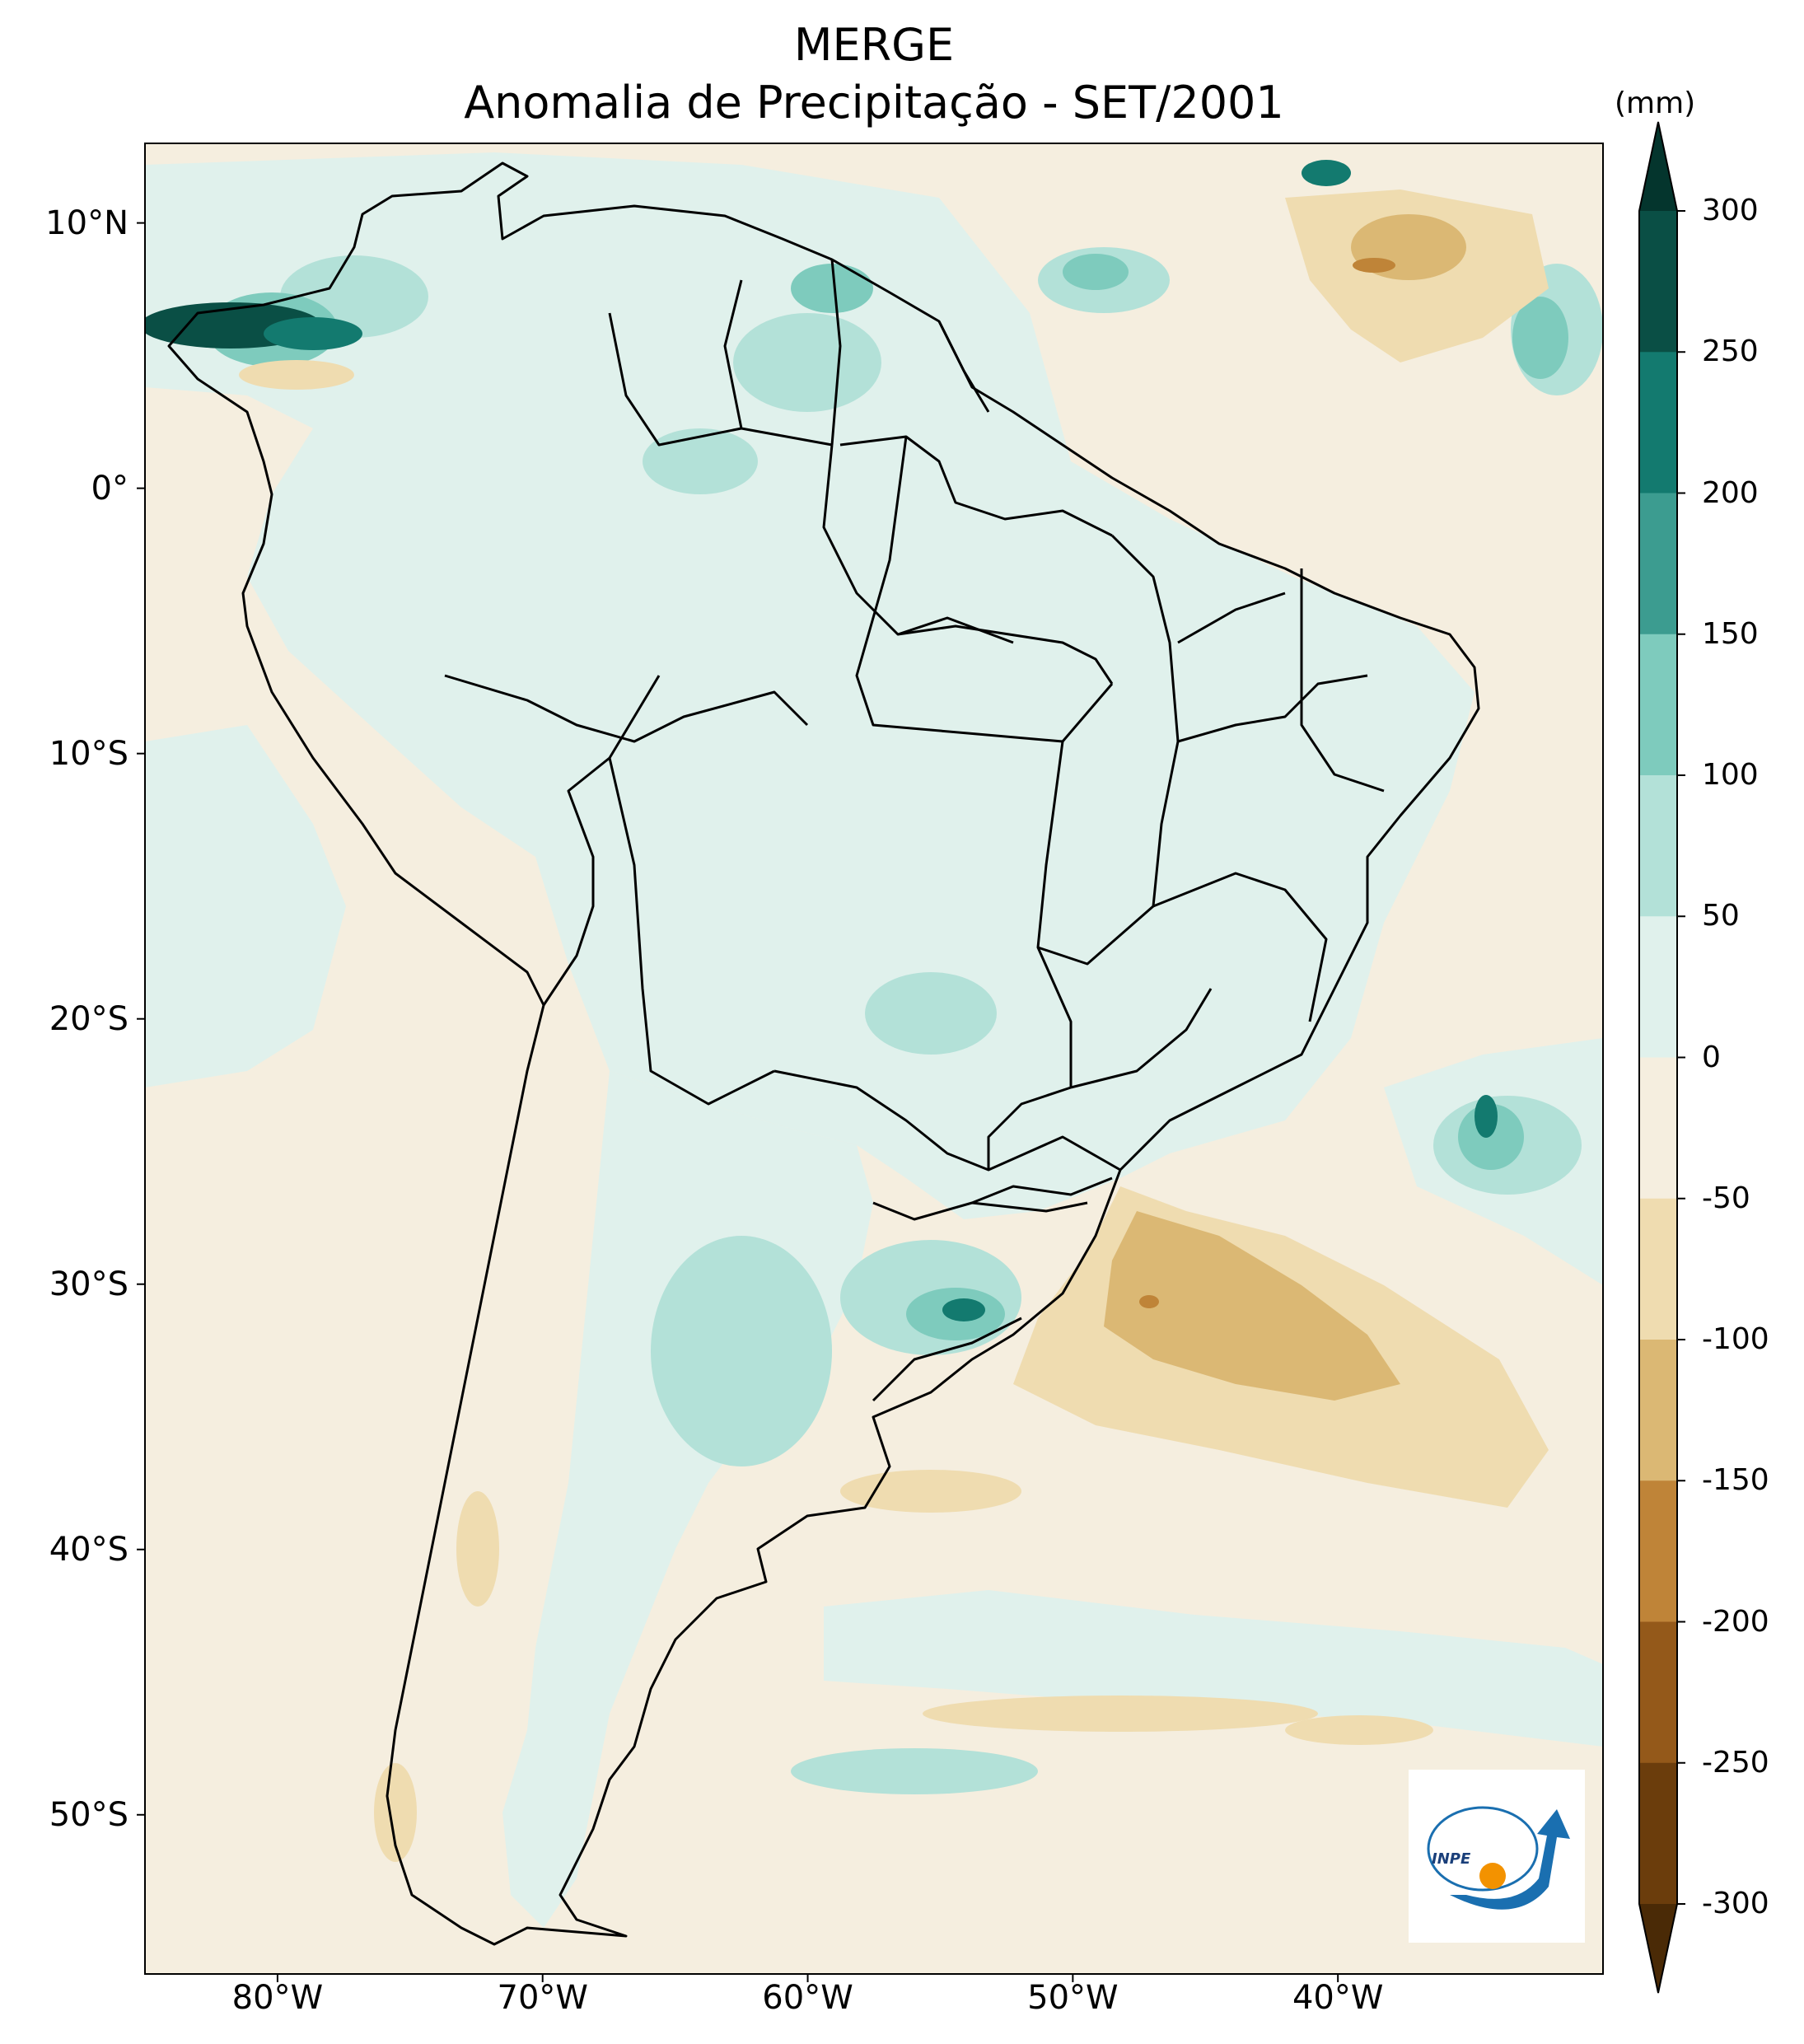  Describe the element at coordinates (277, 1998) in the screenshot. I see `longitude-label: 80°W` at that location.